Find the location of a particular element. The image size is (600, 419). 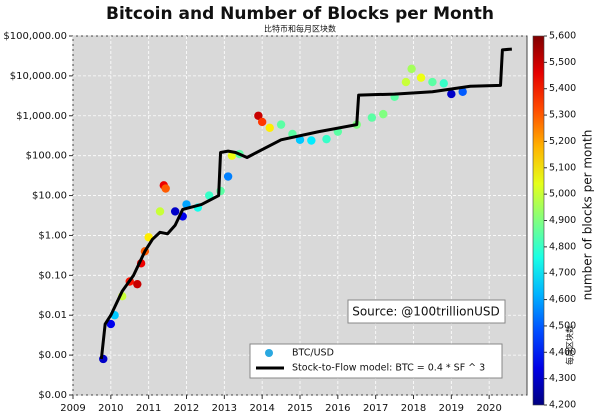

x-tick-label: 2012 is located at coordinates (186, 408).